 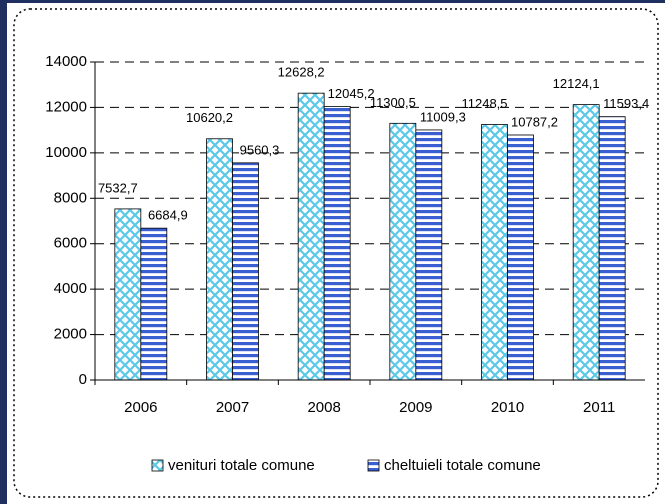 I want to click on value-label: 10620,2, so click(x=209, y=117).